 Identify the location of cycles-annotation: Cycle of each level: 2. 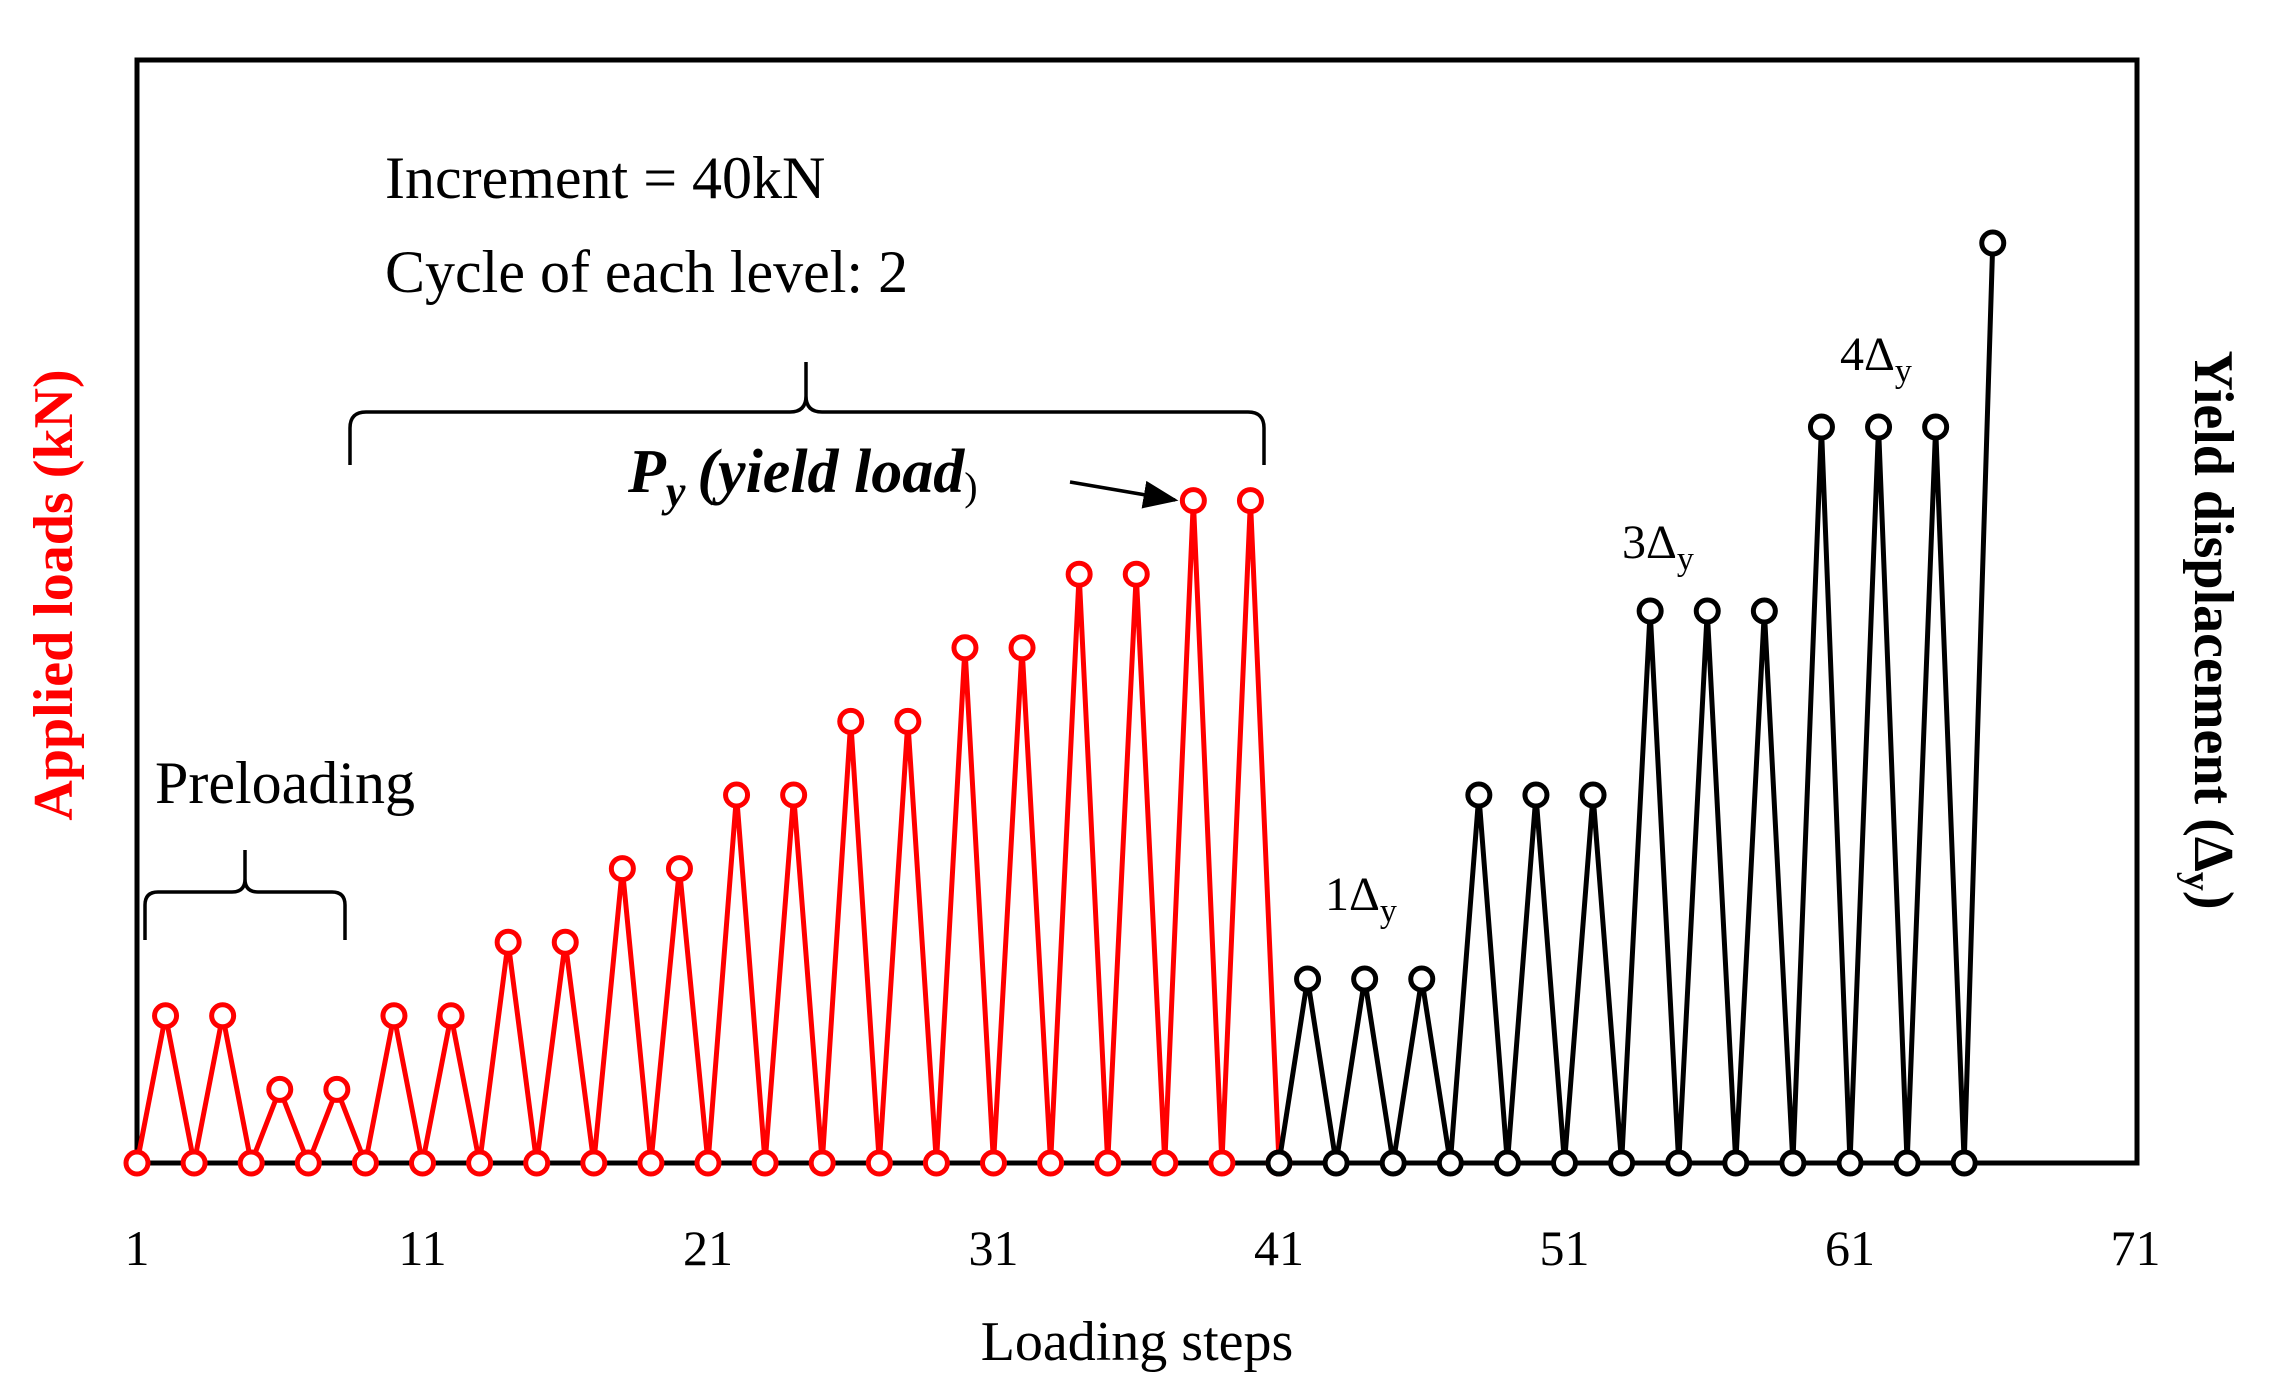
(646, 272).